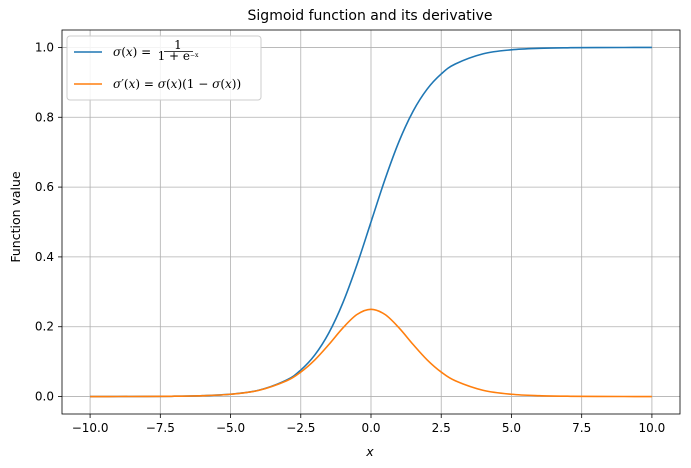  What do you see at coordinates (370, 16) in the screenshot?
I see `chart-title: Sigmoid function and its derivative` at bounding box center [370, 16].